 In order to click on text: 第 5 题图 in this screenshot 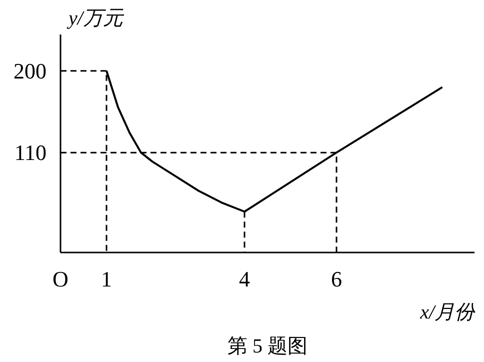, I will do `click(268, 347)`.